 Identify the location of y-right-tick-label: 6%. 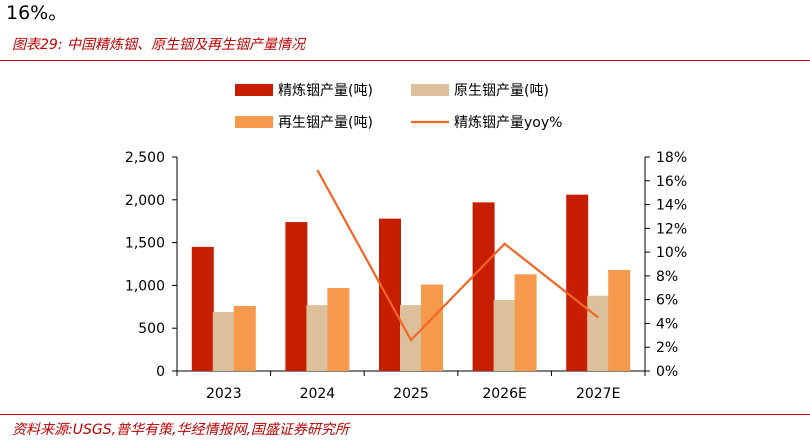
(667, 301).